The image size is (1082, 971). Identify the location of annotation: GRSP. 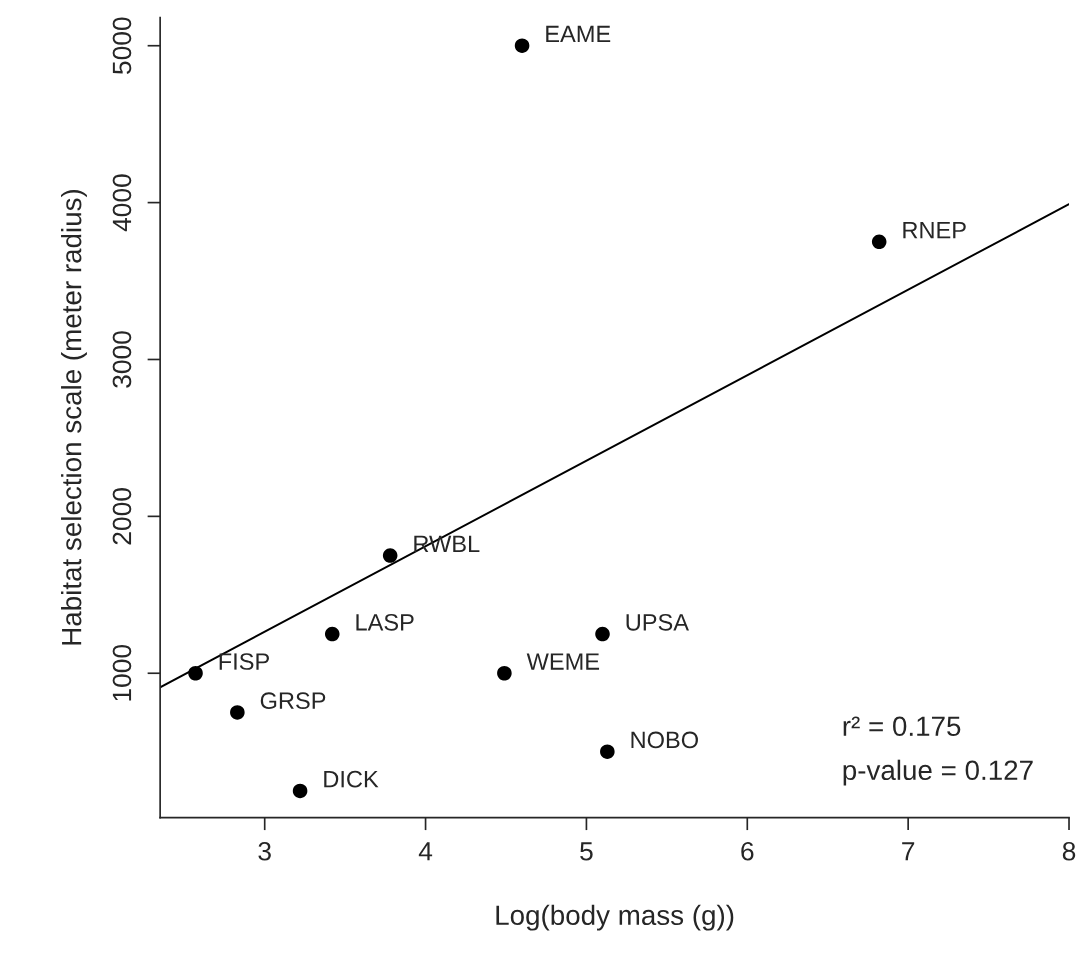
(293, 701).